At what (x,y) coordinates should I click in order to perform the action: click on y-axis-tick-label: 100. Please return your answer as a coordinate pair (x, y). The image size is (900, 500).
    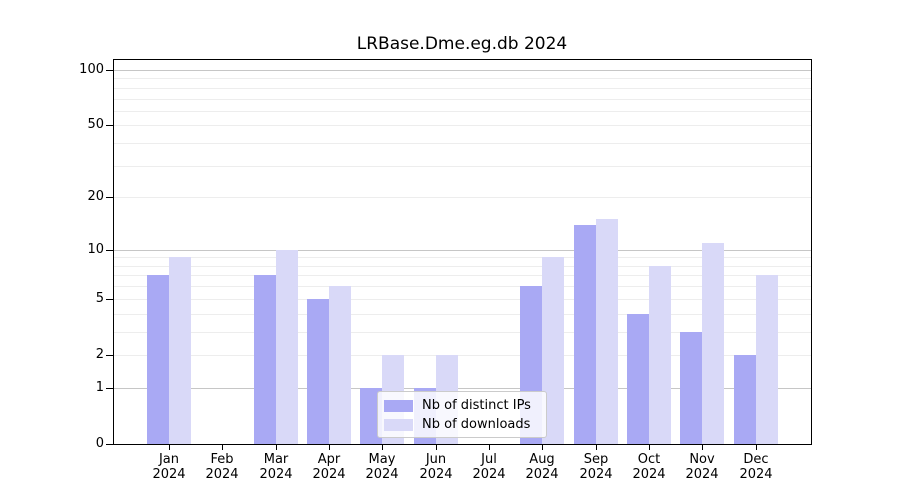
    Looking at the image, I should click on (91, 69).